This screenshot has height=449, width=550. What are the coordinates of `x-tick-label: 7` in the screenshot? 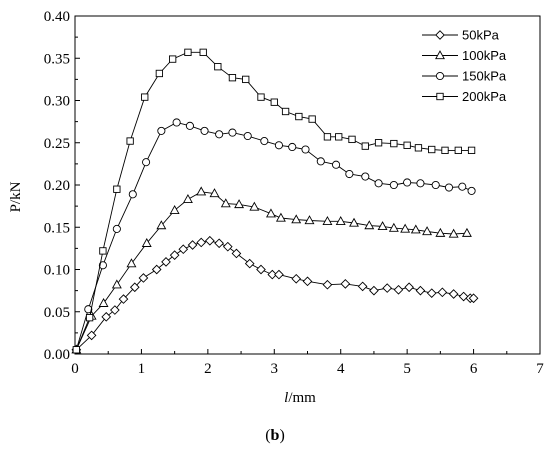 It's located at (540, 369).